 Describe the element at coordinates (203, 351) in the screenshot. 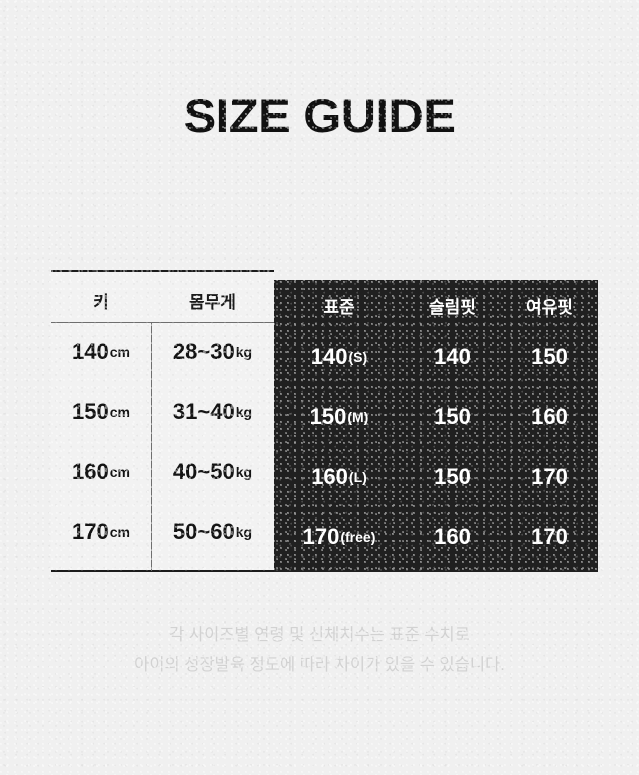

I see `weight-value: 28~30` at that location.